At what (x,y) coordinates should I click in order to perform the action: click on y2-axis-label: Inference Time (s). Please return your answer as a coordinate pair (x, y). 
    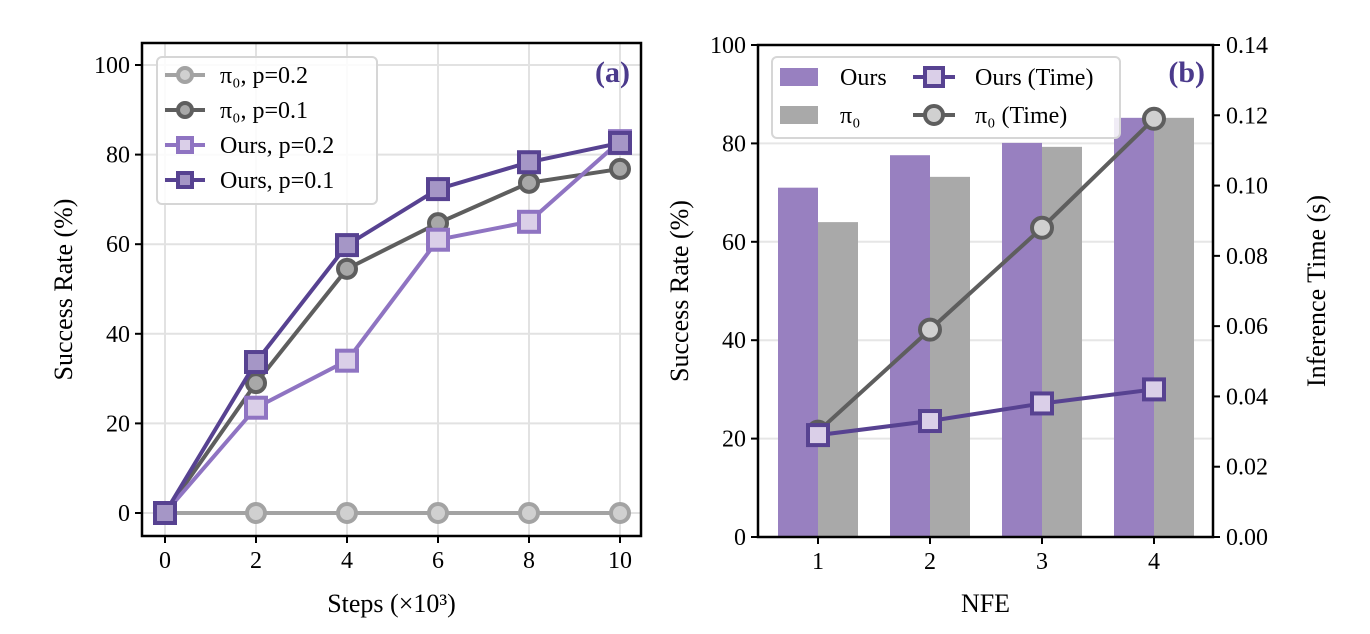
    Looking at the image, I should click on (1316, 291).